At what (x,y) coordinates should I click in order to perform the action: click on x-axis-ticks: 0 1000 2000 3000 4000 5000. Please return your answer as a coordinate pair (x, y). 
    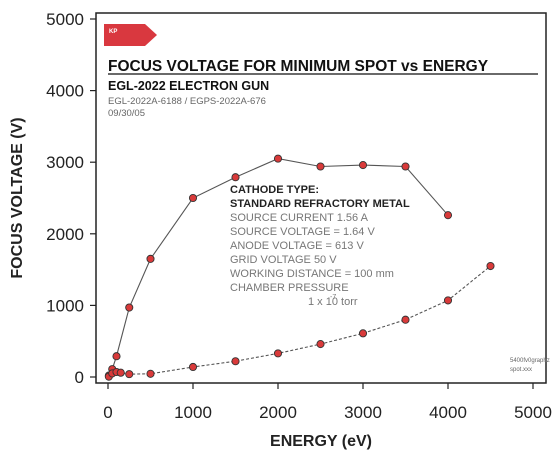
    Looking at the image, I should click on (327, 402).